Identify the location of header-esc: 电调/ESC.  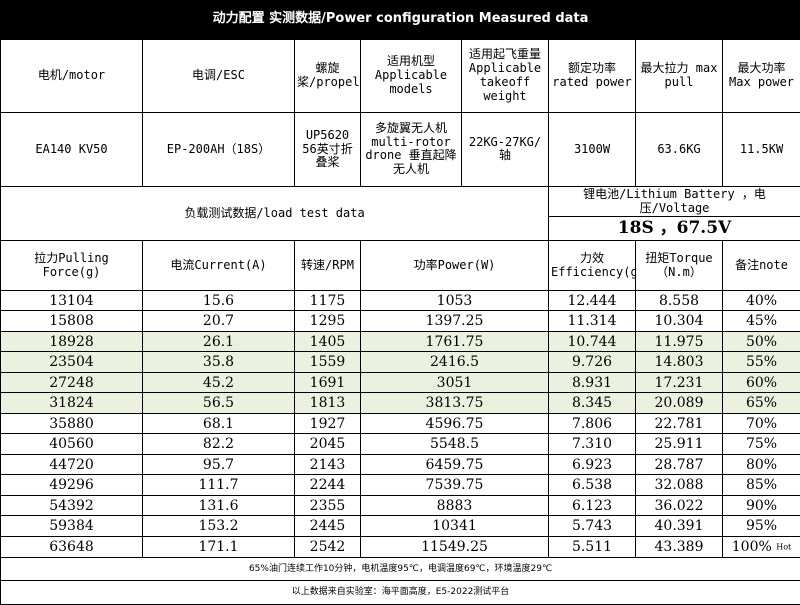
(218, 76).